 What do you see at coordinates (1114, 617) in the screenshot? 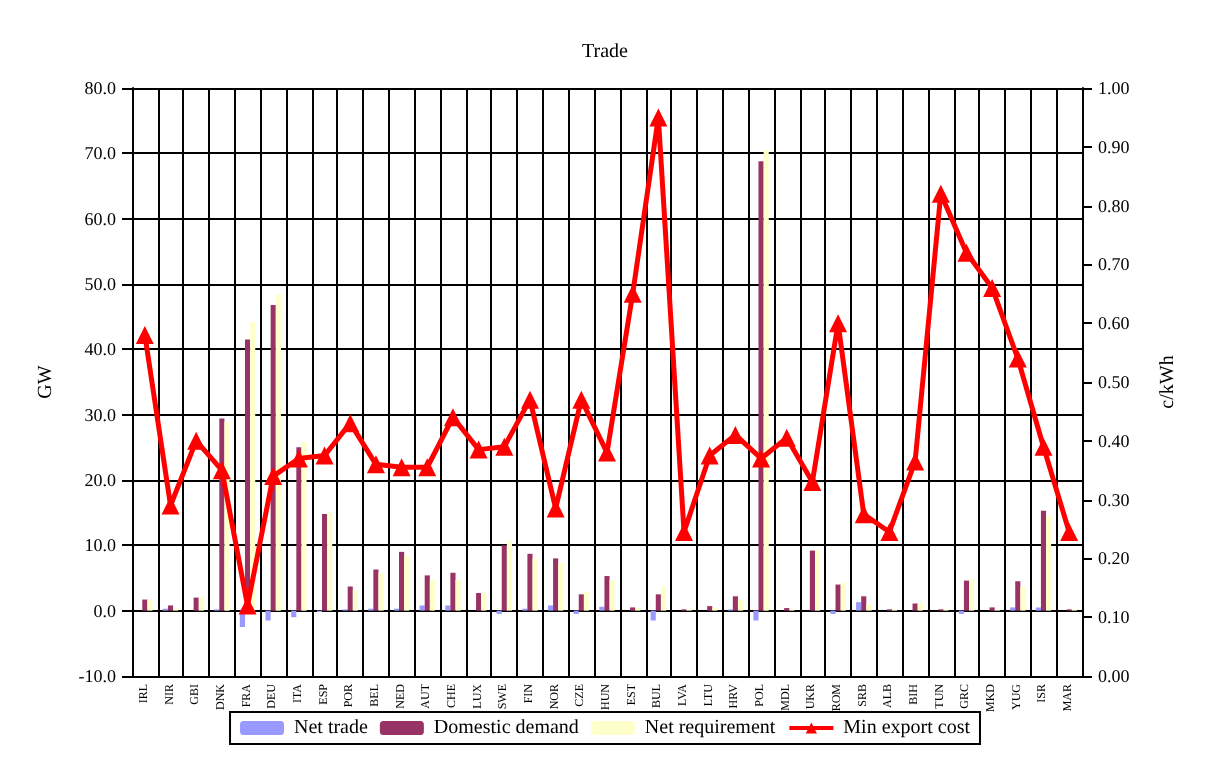
I see `y2-tick-label: 0.10` at bounding box center [1114, 617].